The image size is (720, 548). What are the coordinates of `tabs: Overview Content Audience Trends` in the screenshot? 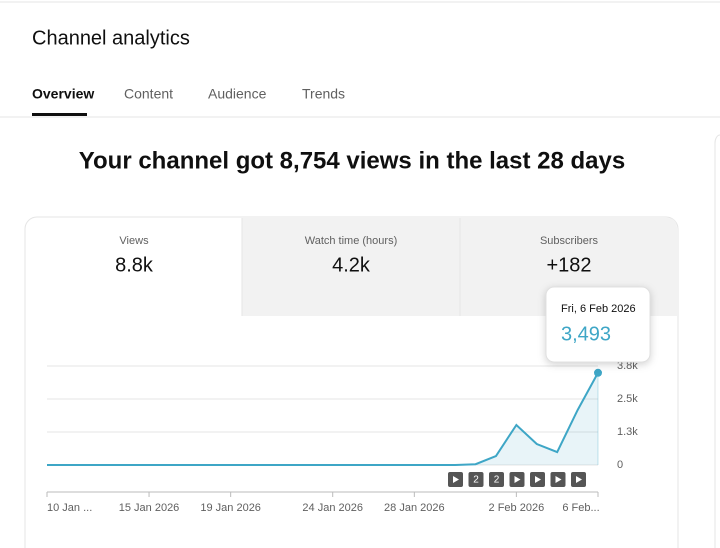 It's located at (188, 94).